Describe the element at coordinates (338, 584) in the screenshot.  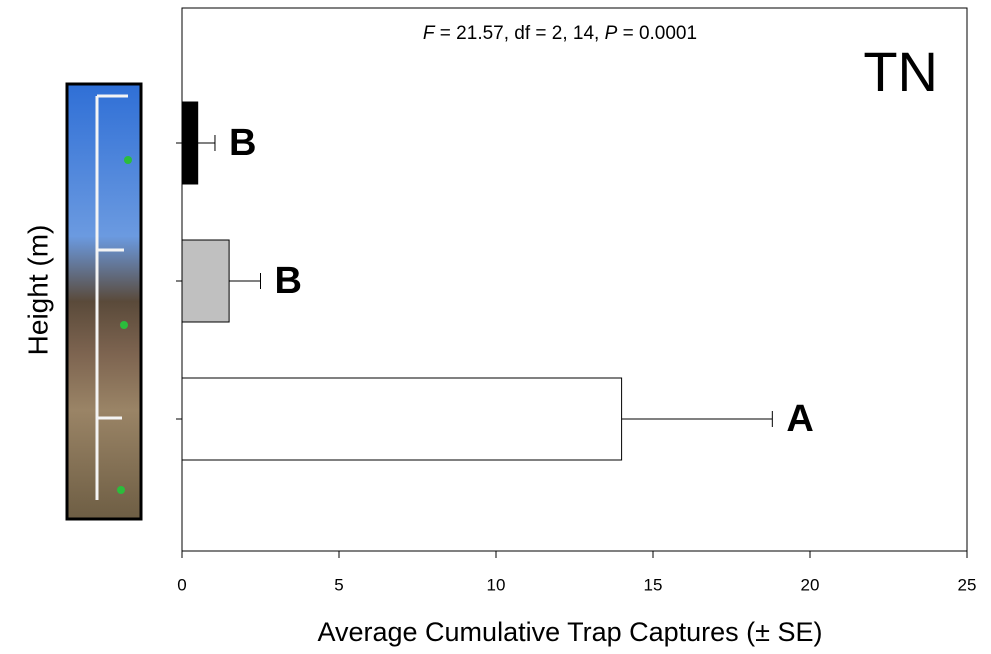
I see `x-tick-label: 5` at that location.